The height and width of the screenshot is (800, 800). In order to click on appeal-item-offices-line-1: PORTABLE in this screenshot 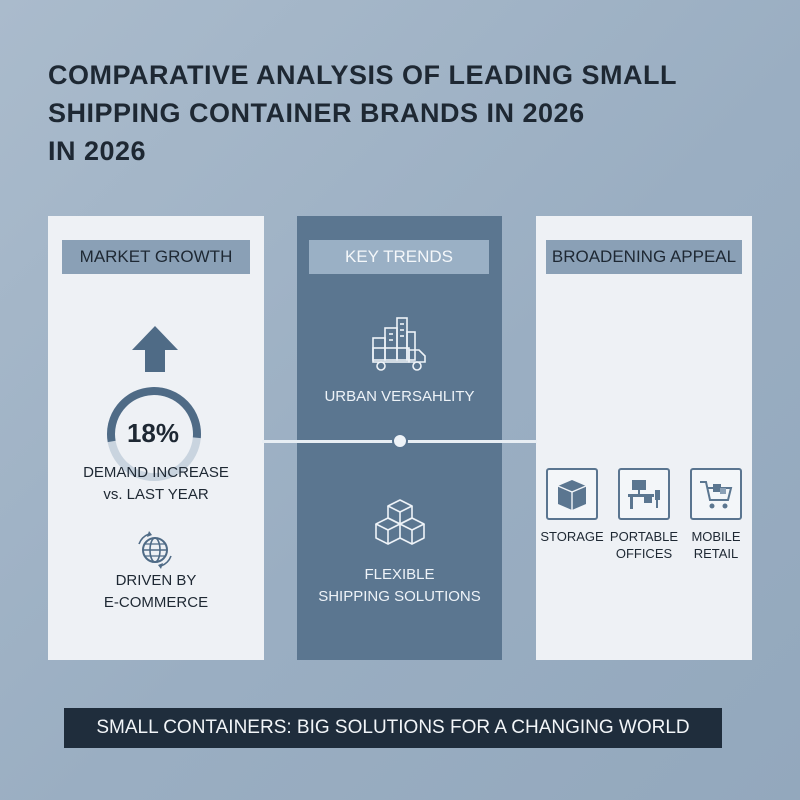, I will do `click(644, 536)`.